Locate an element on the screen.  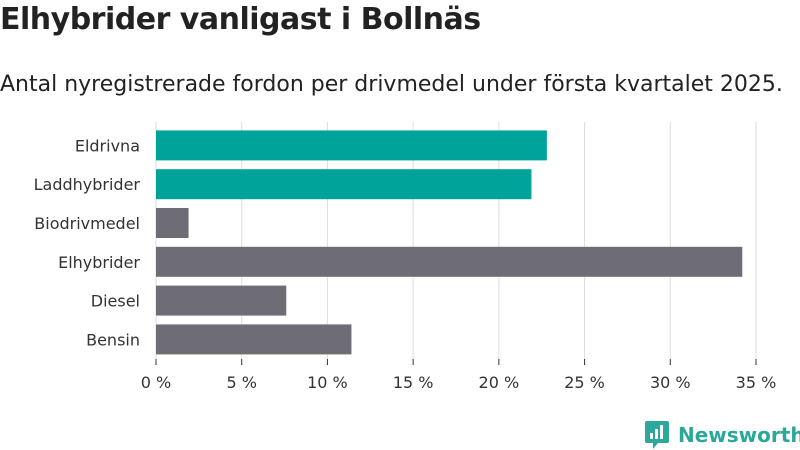
bar-laddhybrider is located at coordinates (344, 184).